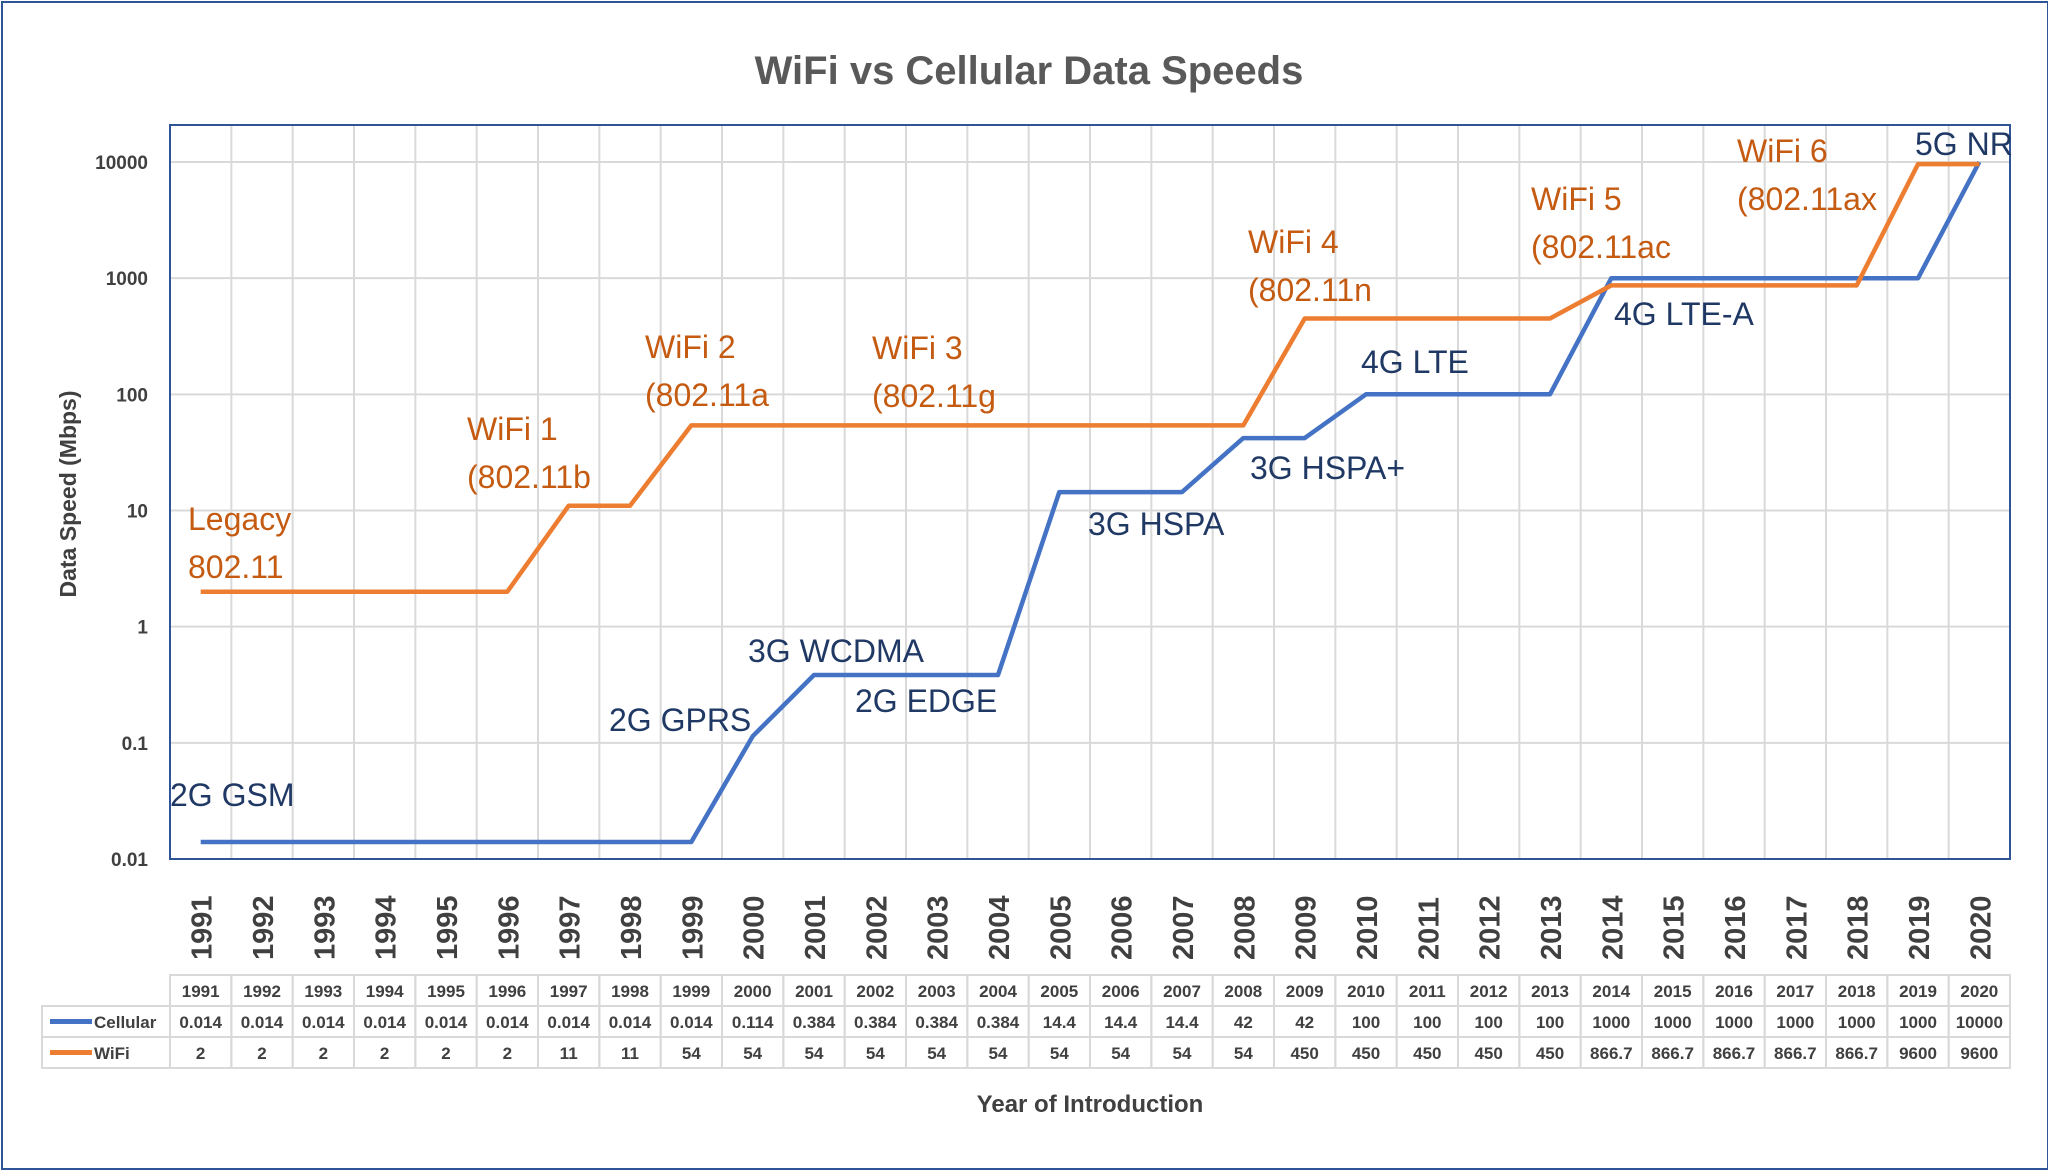 The height and width of the screenshot is (1170, 2048). What do you see at coordinates (1979, 1052) in the screenshot?
I see `table-cell` at bounding box center [1979, 1052].